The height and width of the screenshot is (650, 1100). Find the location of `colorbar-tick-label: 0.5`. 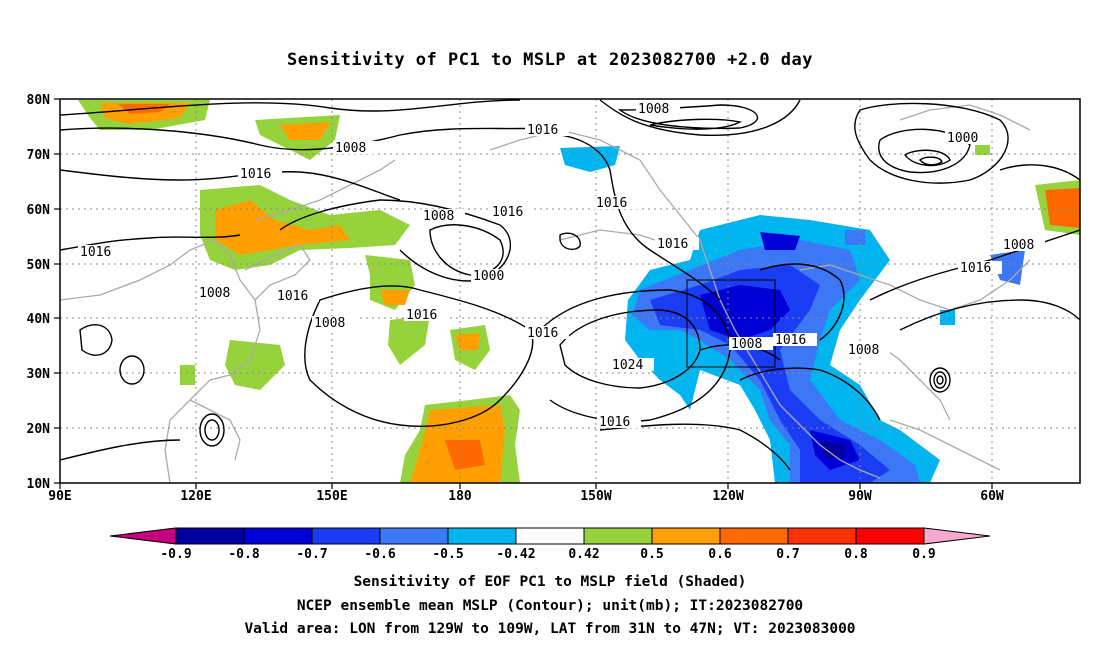

colorbar-tick-label: 0.5 is located at coordinates (651, 554).